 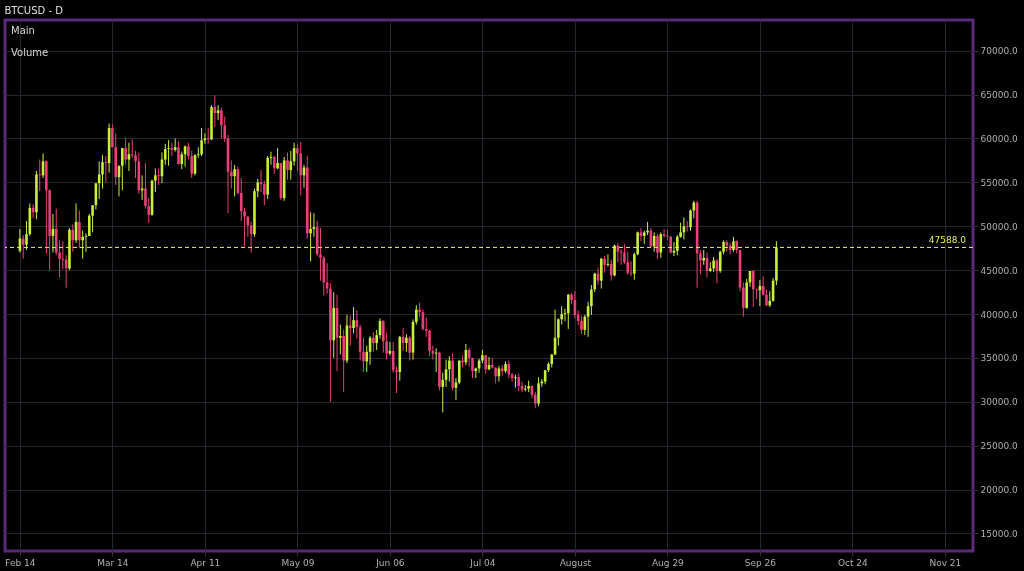 What do you see at coordinates (999, 138) in the screenshot?
I see `y-tick-label: 60000.0` at bounding box center [999, 138].